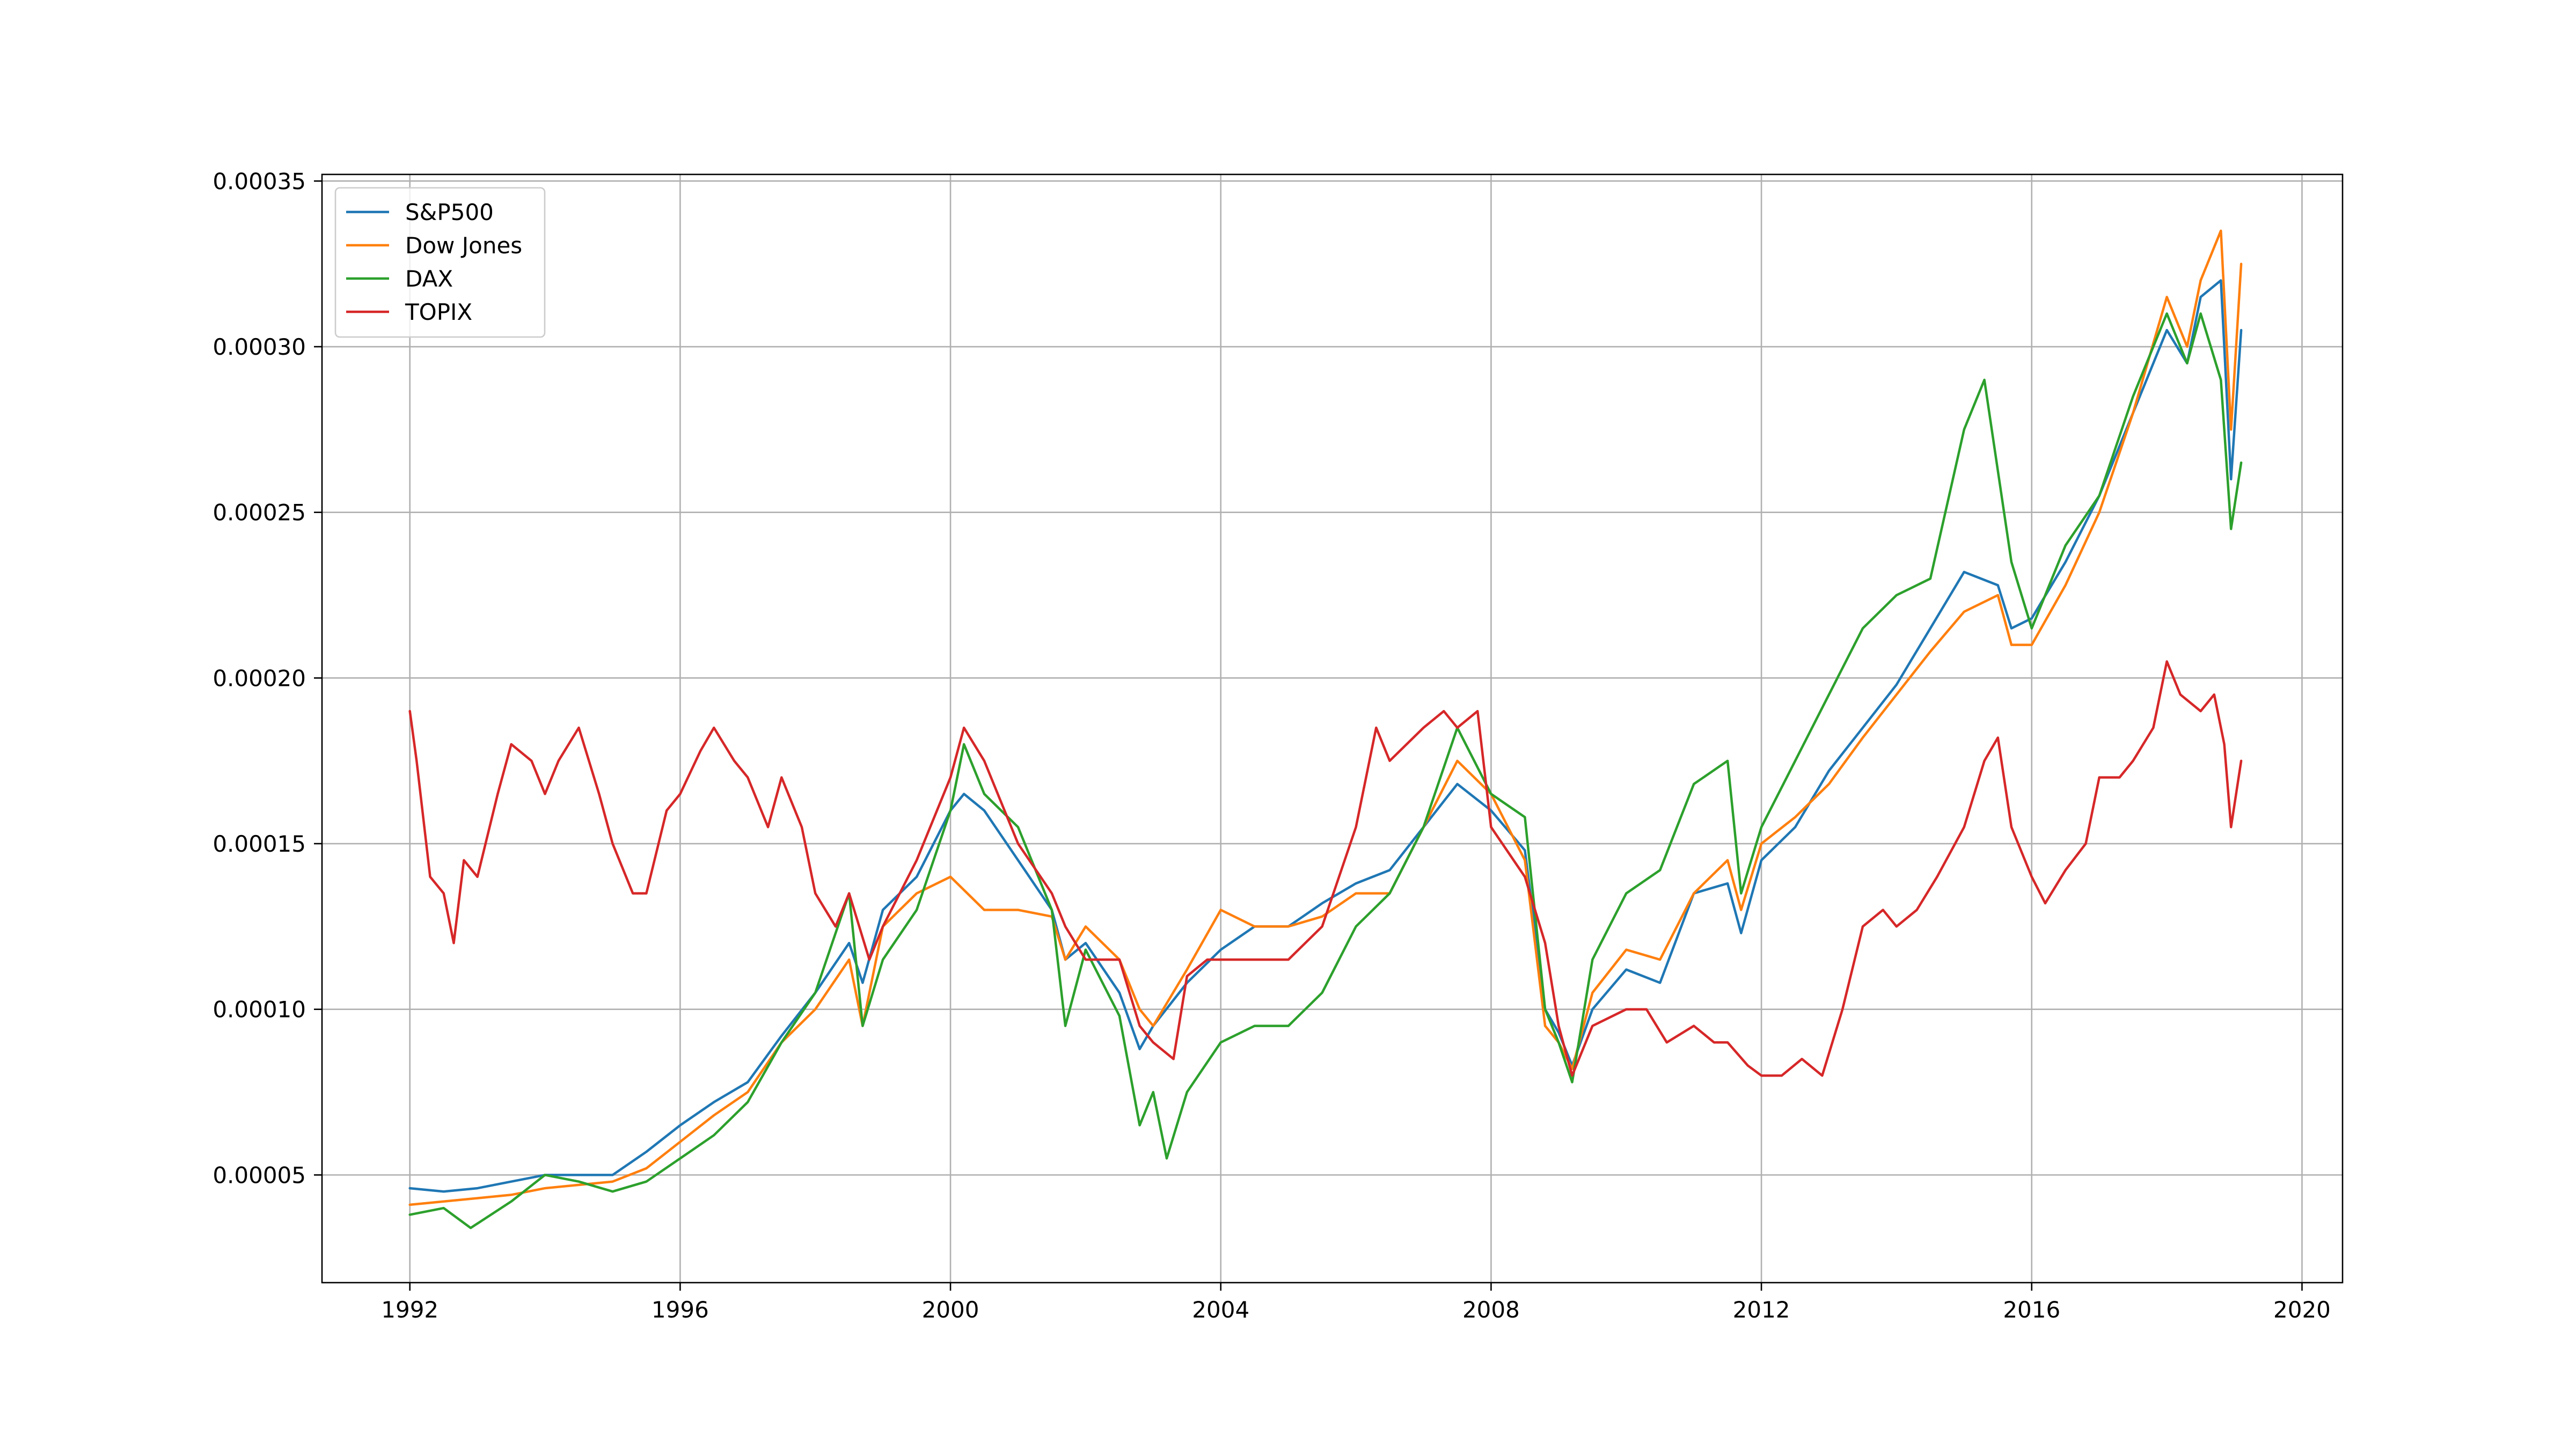 The width and height of the screenshot is (2576, 1449). I want to click on y-tick-label: 0.00030, so click(259, 347).